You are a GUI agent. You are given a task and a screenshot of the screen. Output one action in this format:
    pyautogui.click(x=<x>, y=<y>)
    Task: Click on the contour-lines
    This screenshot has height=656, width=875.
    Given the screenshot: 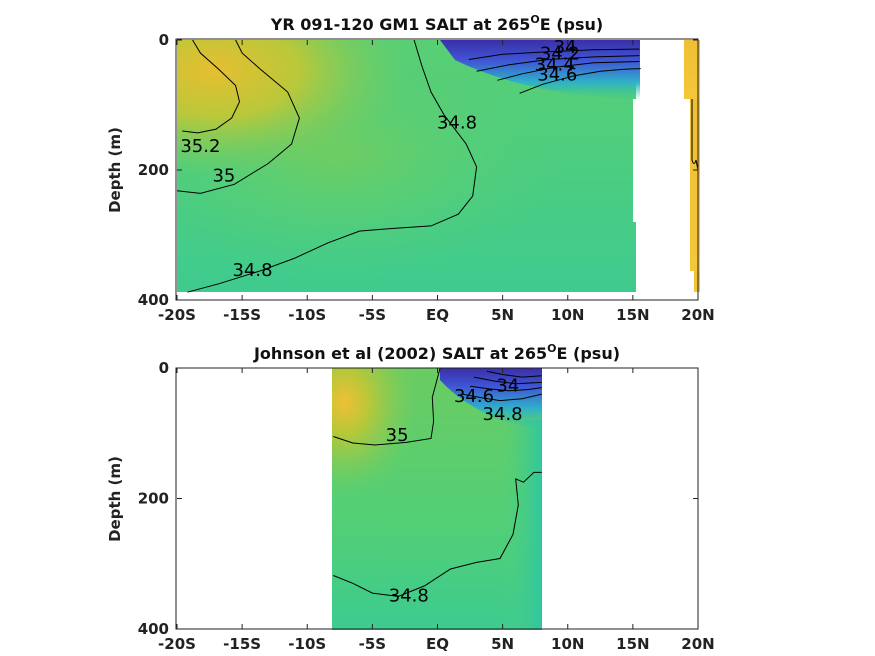 What is the action you would take?
    pyautogui.click(x=437, y=482)
    